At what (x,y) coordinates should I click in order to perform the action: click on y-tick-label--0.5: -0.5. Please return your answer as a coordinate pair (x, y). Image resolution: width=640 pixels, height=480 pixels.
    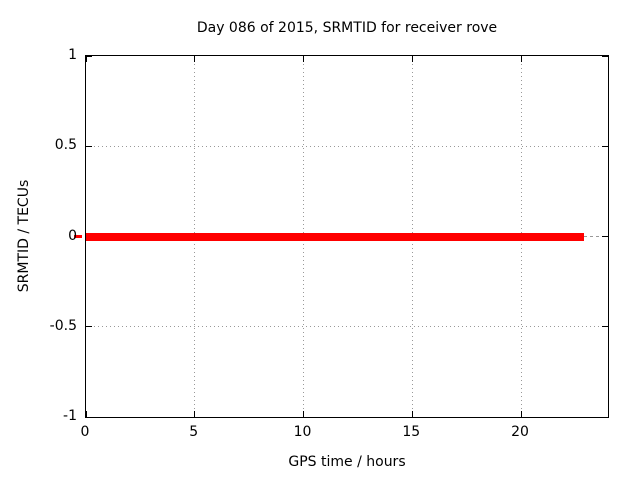
    Looking at the image, I should click on (63, 325).